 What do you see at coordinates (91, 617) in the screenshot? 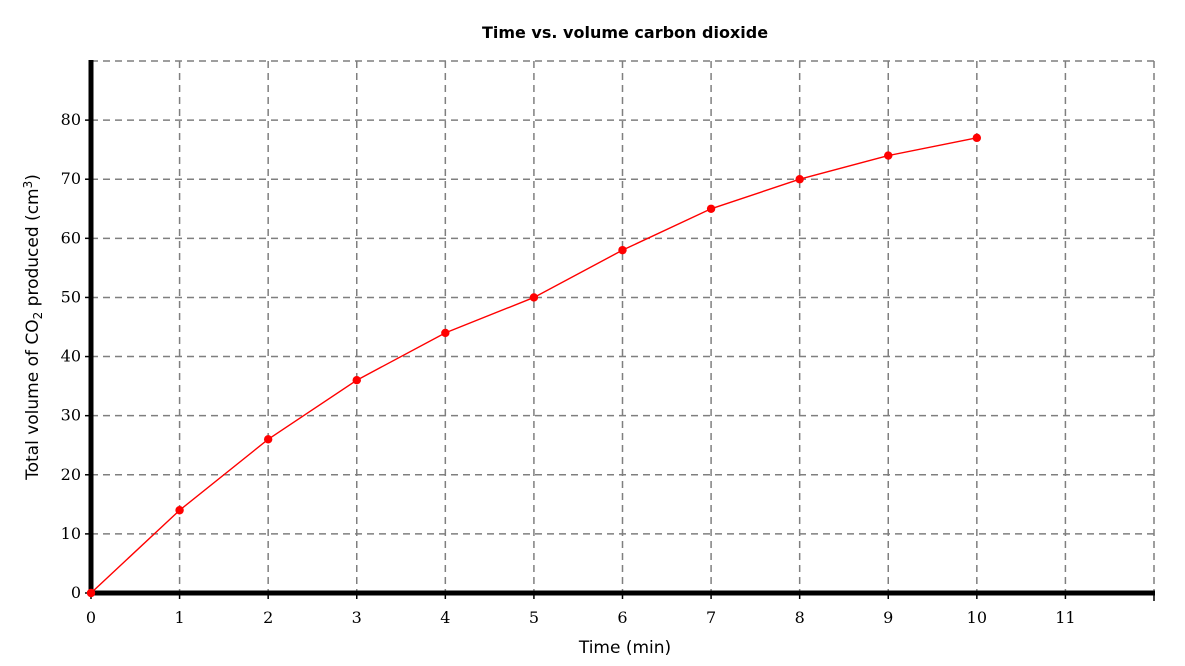
I see `x-tick-label: 0` at bounding box center [91, 617].